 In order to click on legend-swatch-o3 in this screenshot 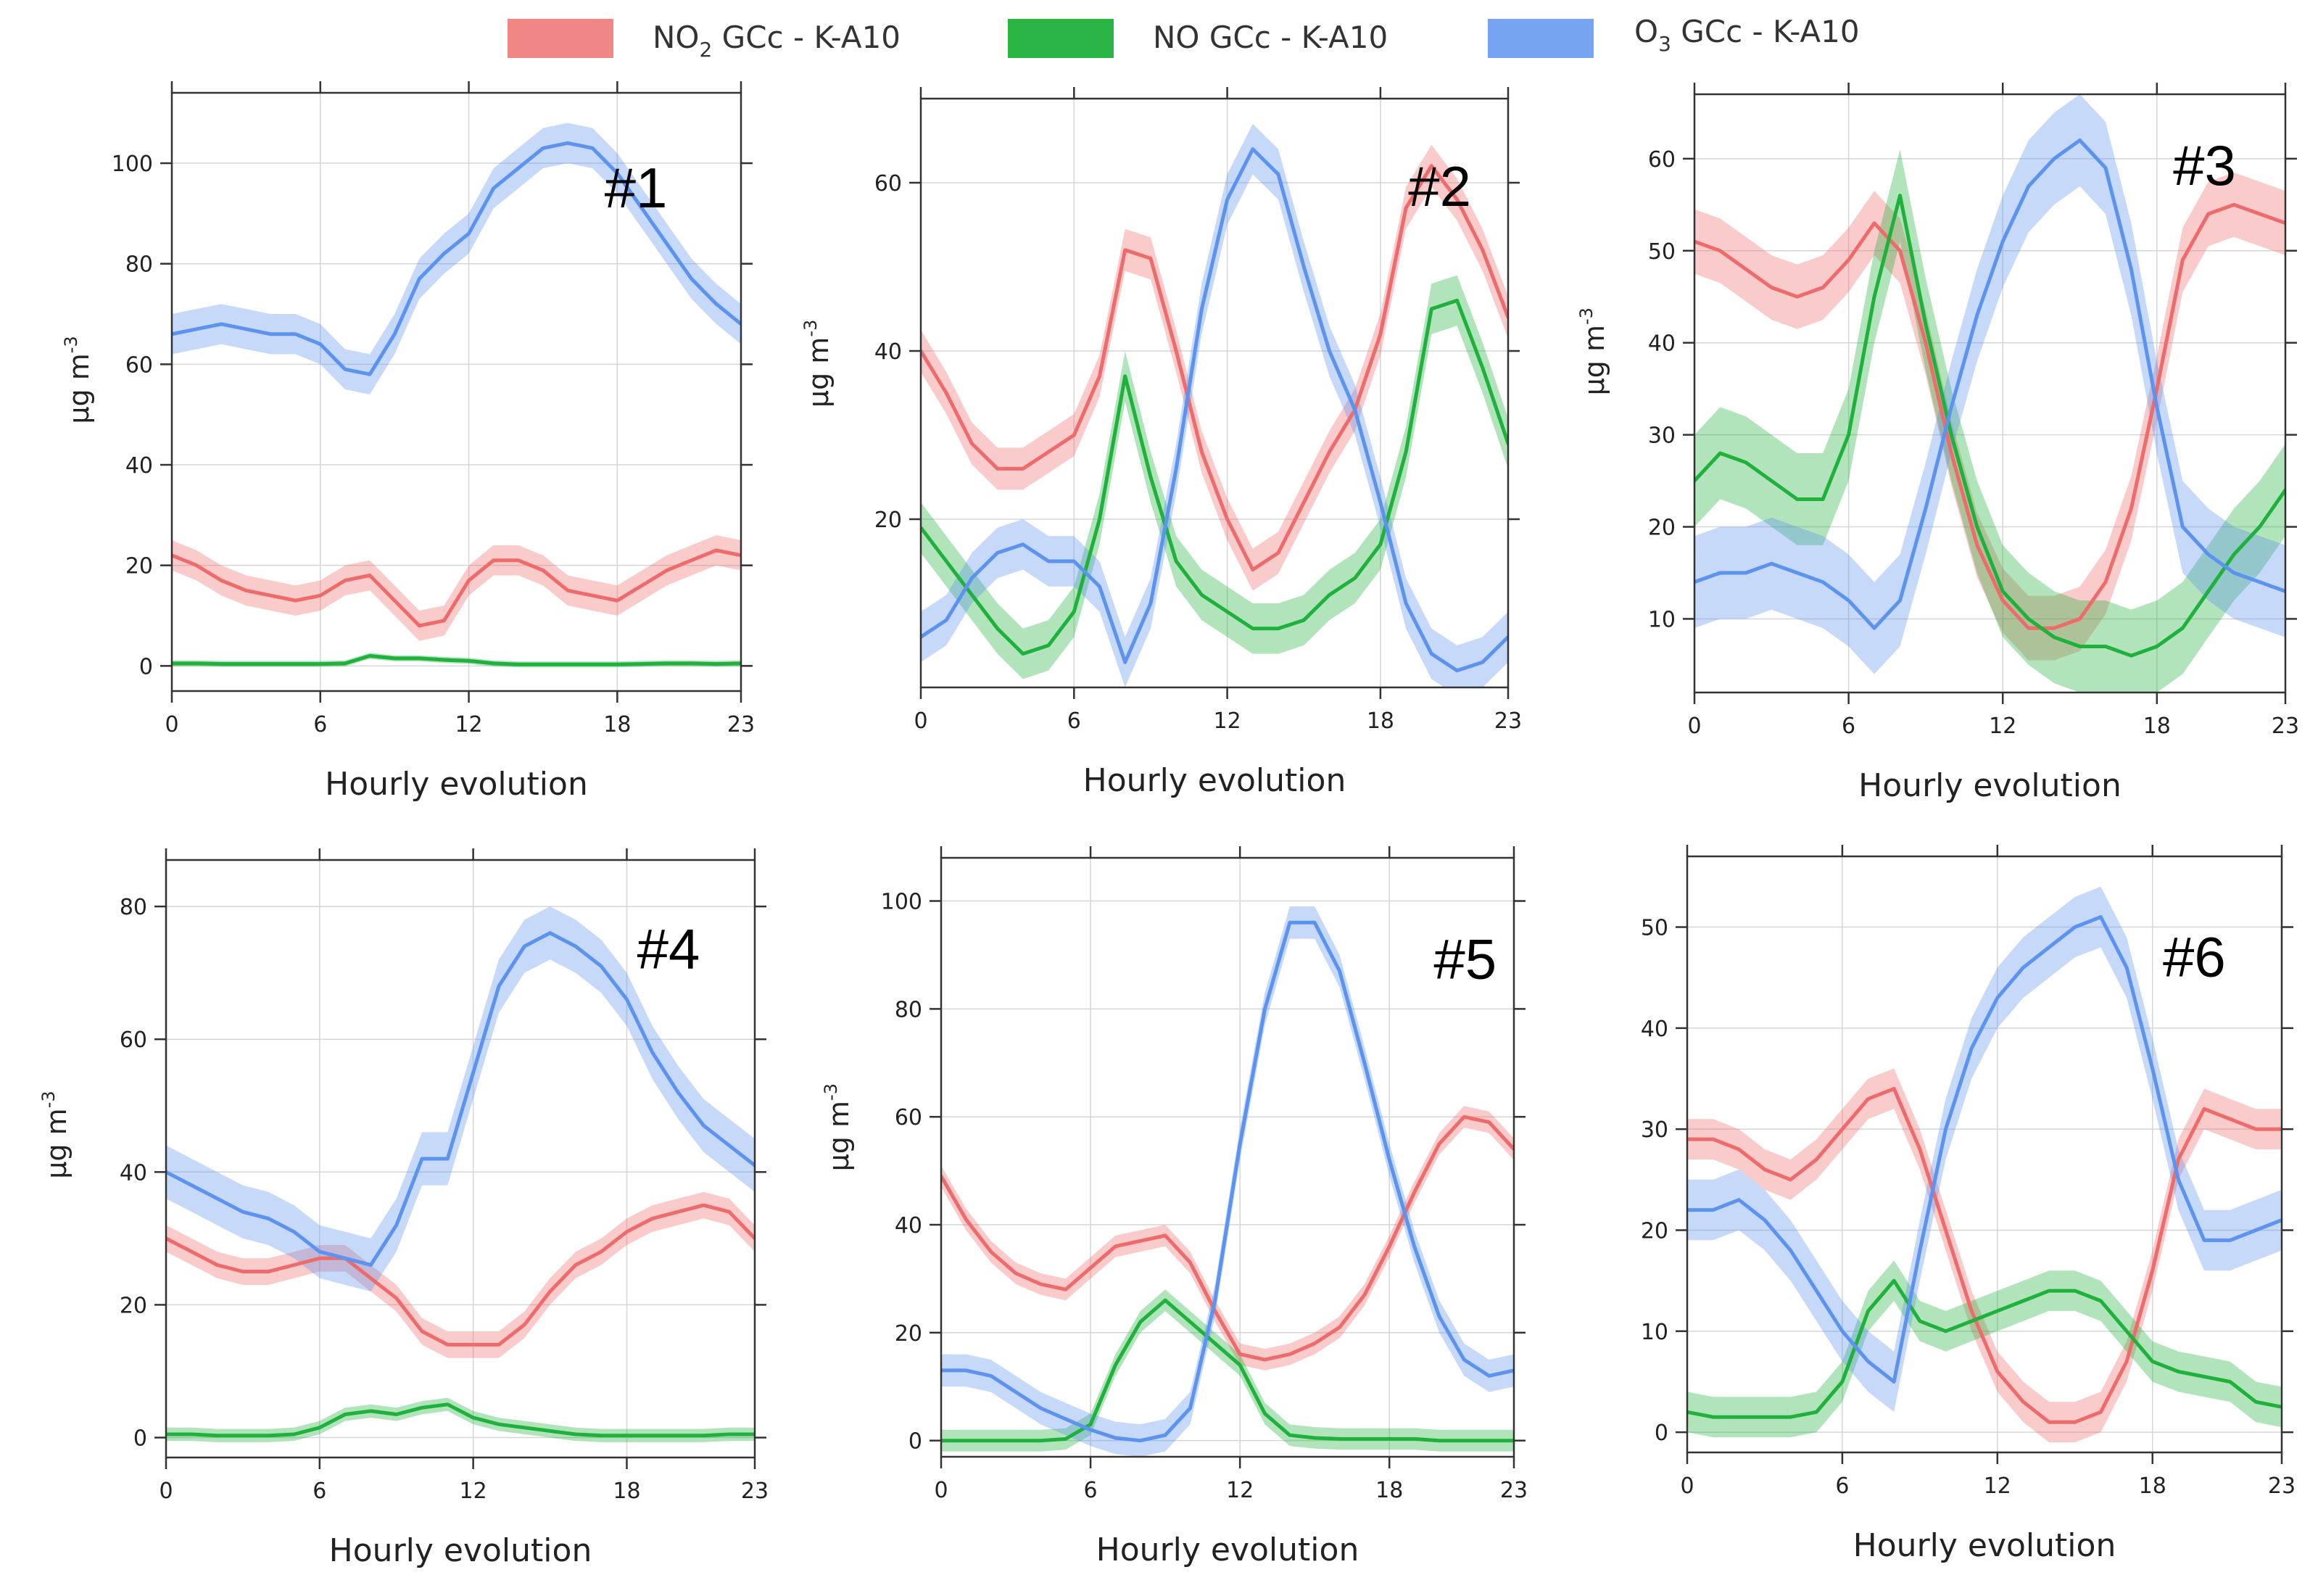, I will do `click(1541, 38)`.